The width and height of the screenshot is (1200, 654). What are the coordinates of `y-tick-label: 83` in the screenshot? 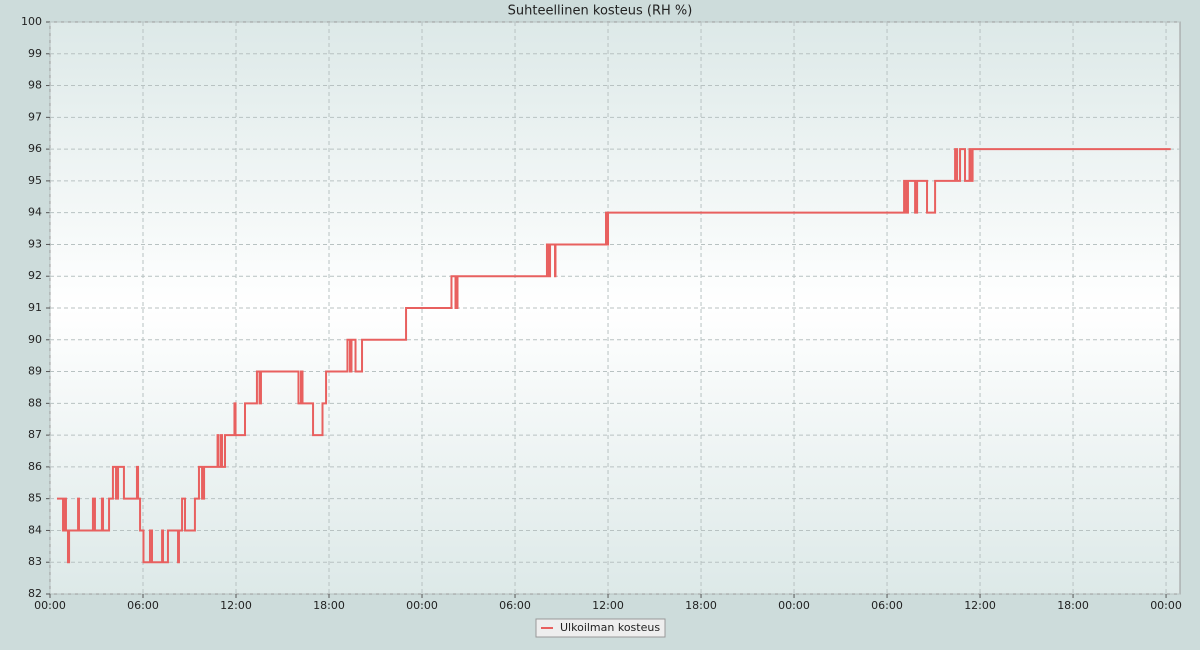 It's located at (35, 561).